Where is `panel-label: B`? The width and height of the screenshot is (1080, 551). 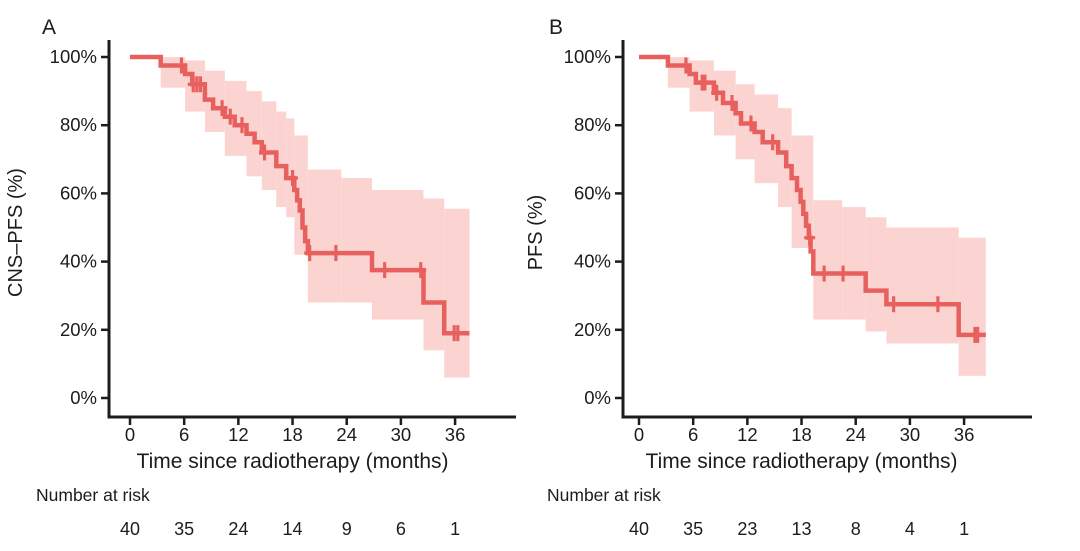 panel-label: B is located at coordinates (556, 27).